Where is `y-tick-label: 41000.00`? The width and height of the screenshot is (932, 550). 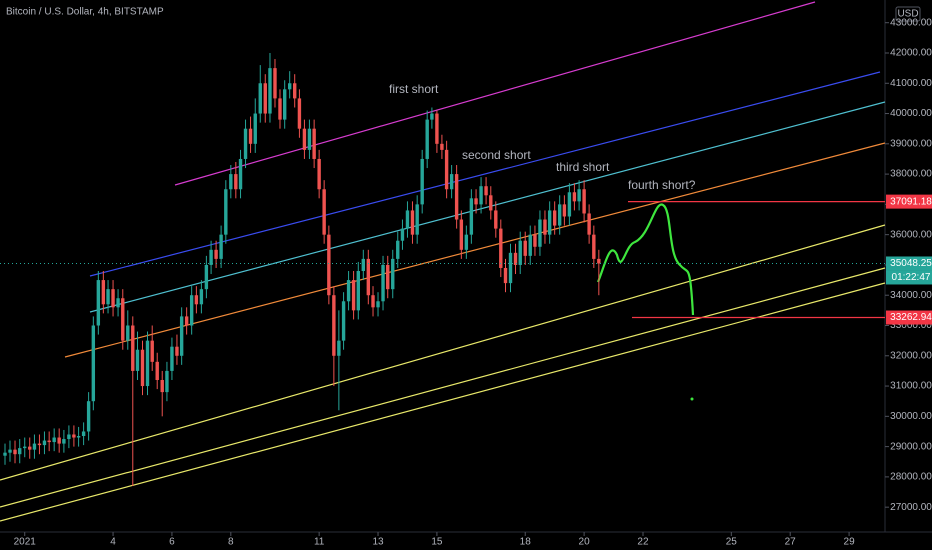
y-tick-label: 41000.00 is located at coordinates (911, 83).